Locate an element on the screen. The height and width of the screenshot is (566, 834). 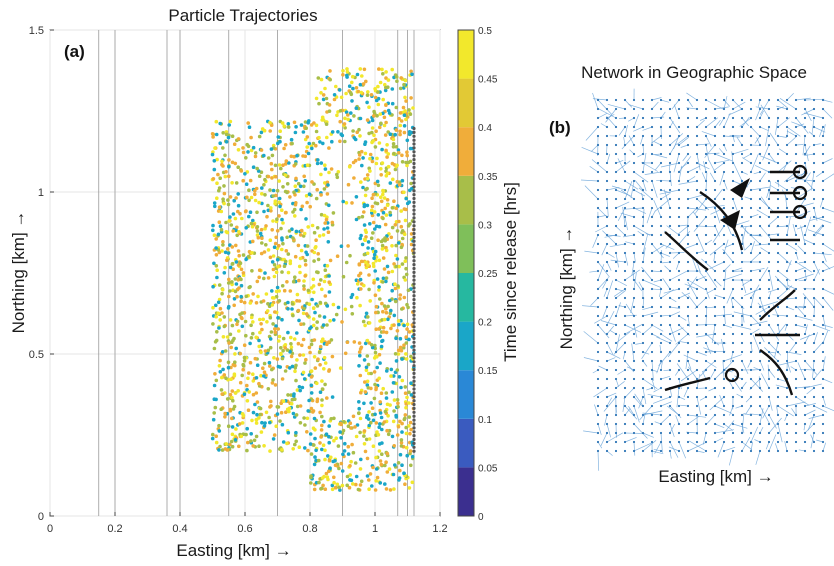
colorbar-tick-label: 0.4 is located at coordinates (485, 128).